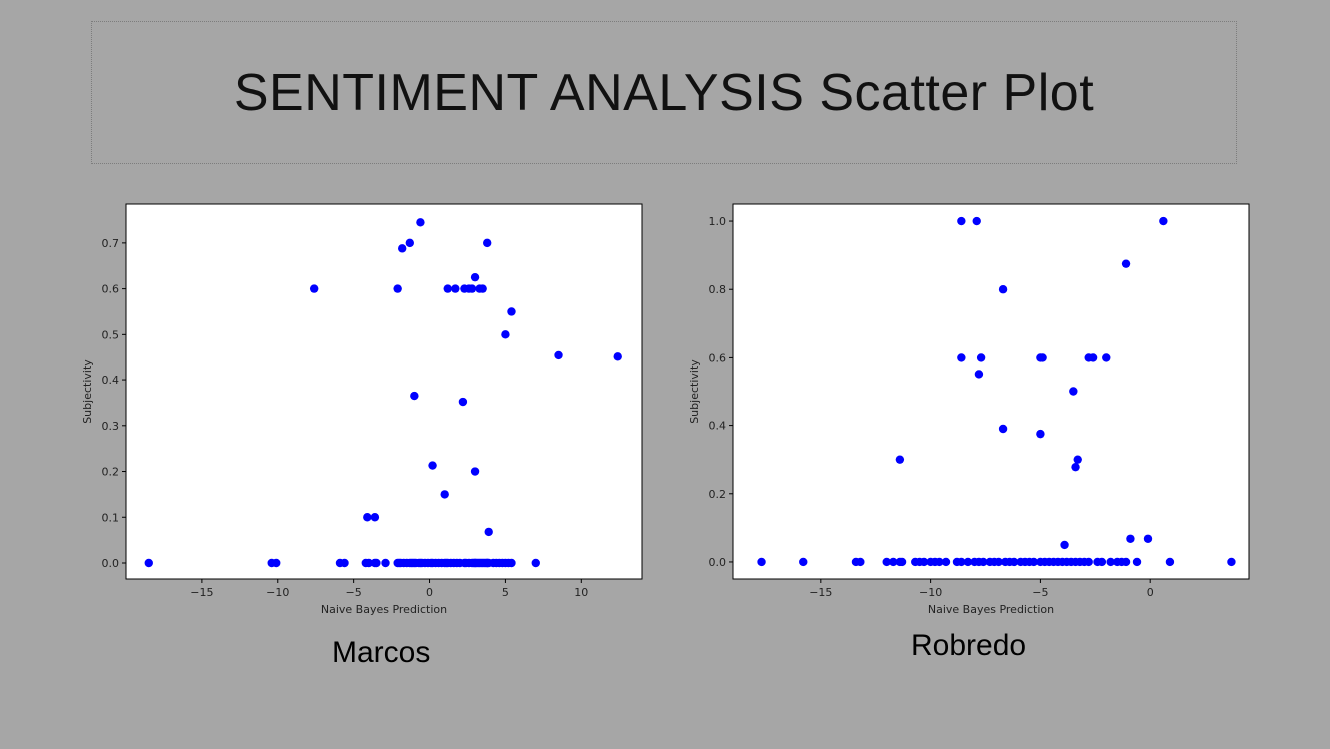 Image resolution: width=1330 pixels, height=749 pixels. I want to click on marcos-caption: Marcos, so click(381, 652).